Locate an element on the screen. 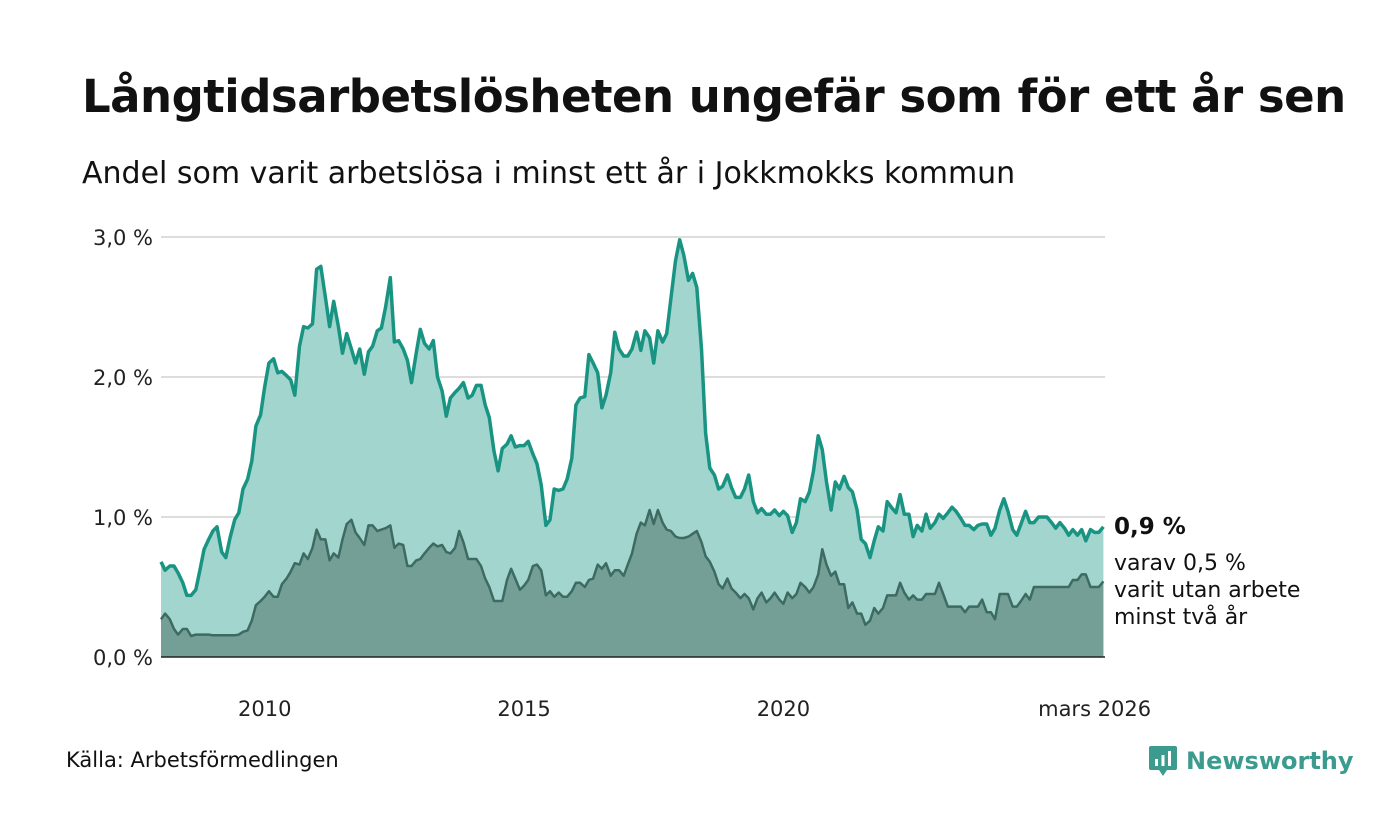 Image resolution: width=1400 pixels, height=840 pixels. brand-name: Newsworthy is located at coordinates (1270, 761).